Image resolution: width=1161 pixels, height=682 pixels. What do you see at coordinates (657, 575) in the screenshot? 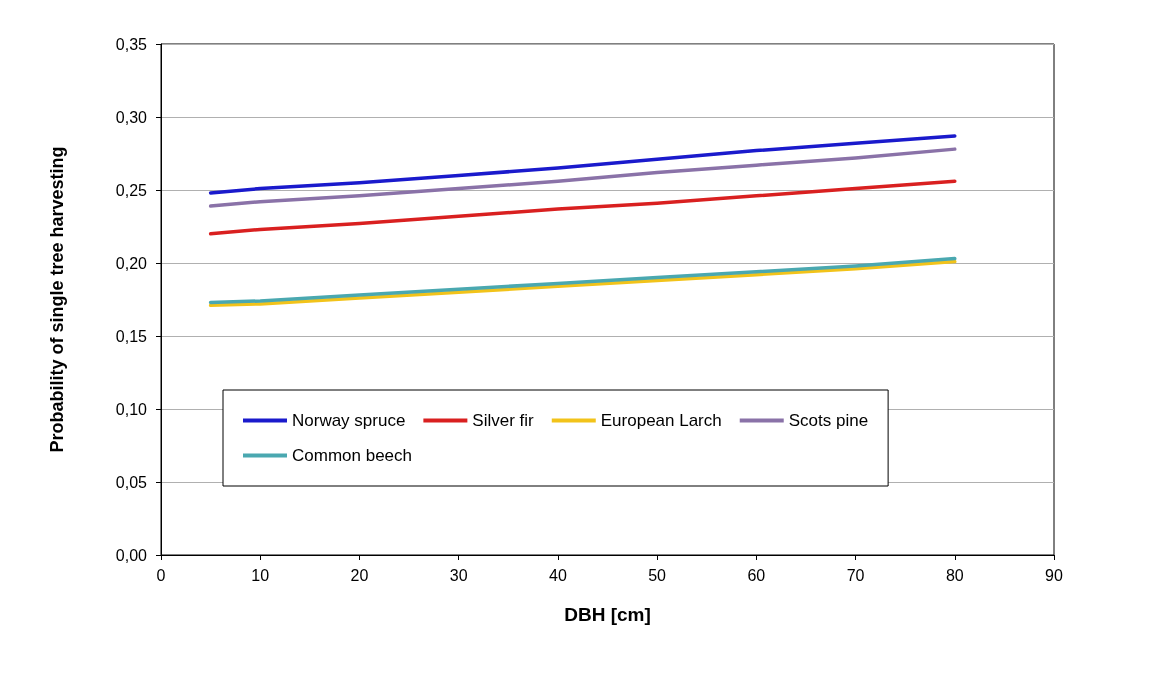
I see `x-tick-label: 50` at bounding box center [657, 575].